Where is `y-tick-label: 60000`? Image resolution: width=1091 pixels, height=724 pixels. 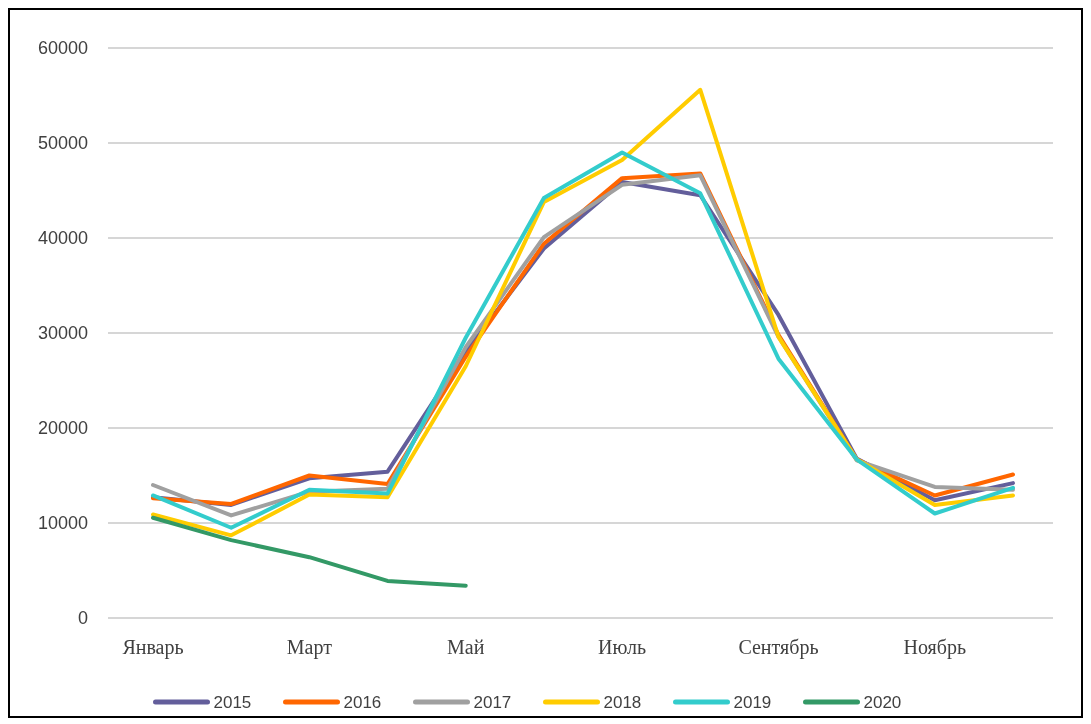 y-tick-label: 60000 is located at coordinates (62, 48).